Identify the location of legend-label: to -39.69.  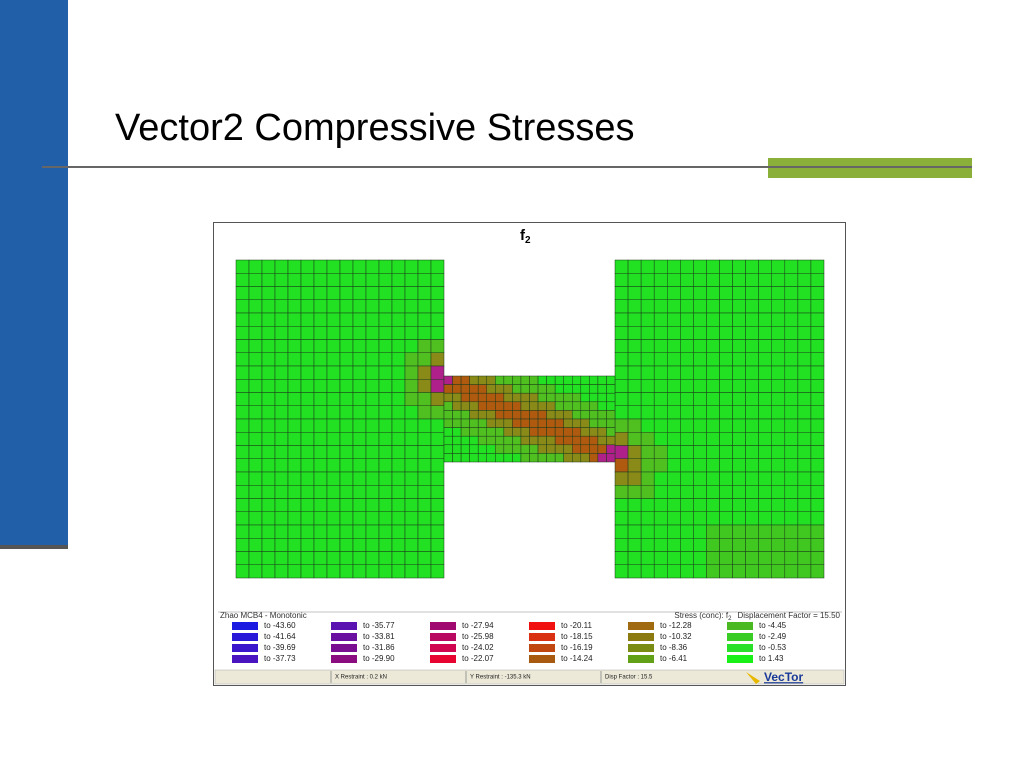
(280, 647).